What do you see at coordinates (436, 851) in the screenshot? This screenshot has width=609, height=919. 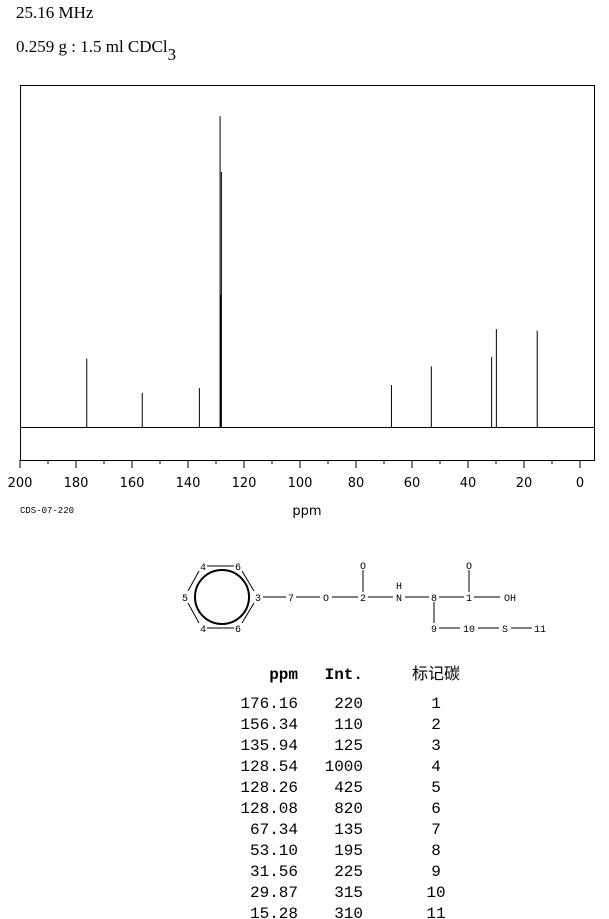 I see `table-cell: 8` at bounding box center [436, 851].